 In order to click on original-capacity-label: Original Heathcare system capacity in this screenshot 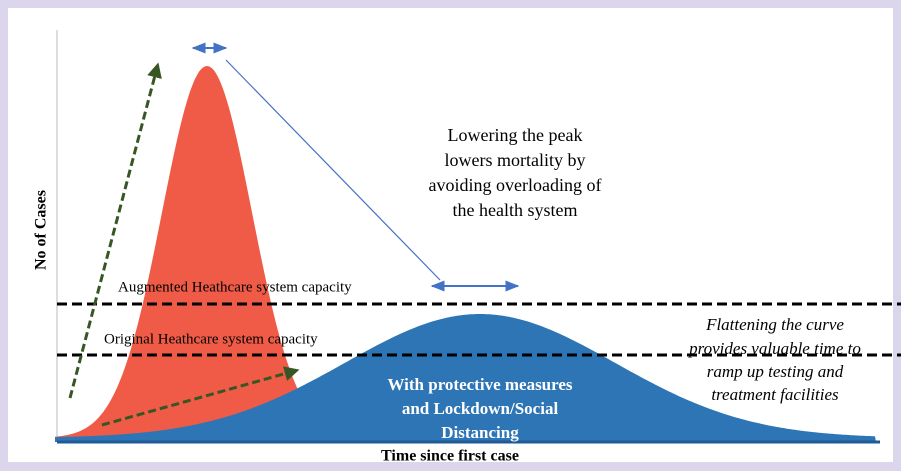, I will do `click(211, 339)`.